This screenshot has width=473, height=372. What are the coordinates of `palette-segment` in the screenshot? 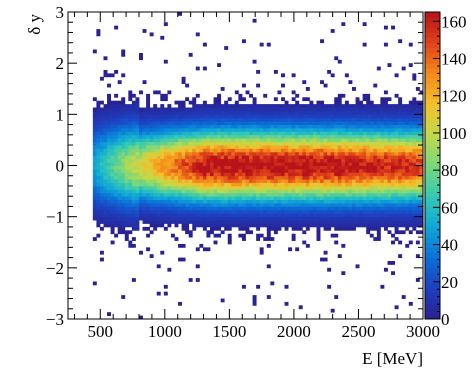 It's located at (432, 158).